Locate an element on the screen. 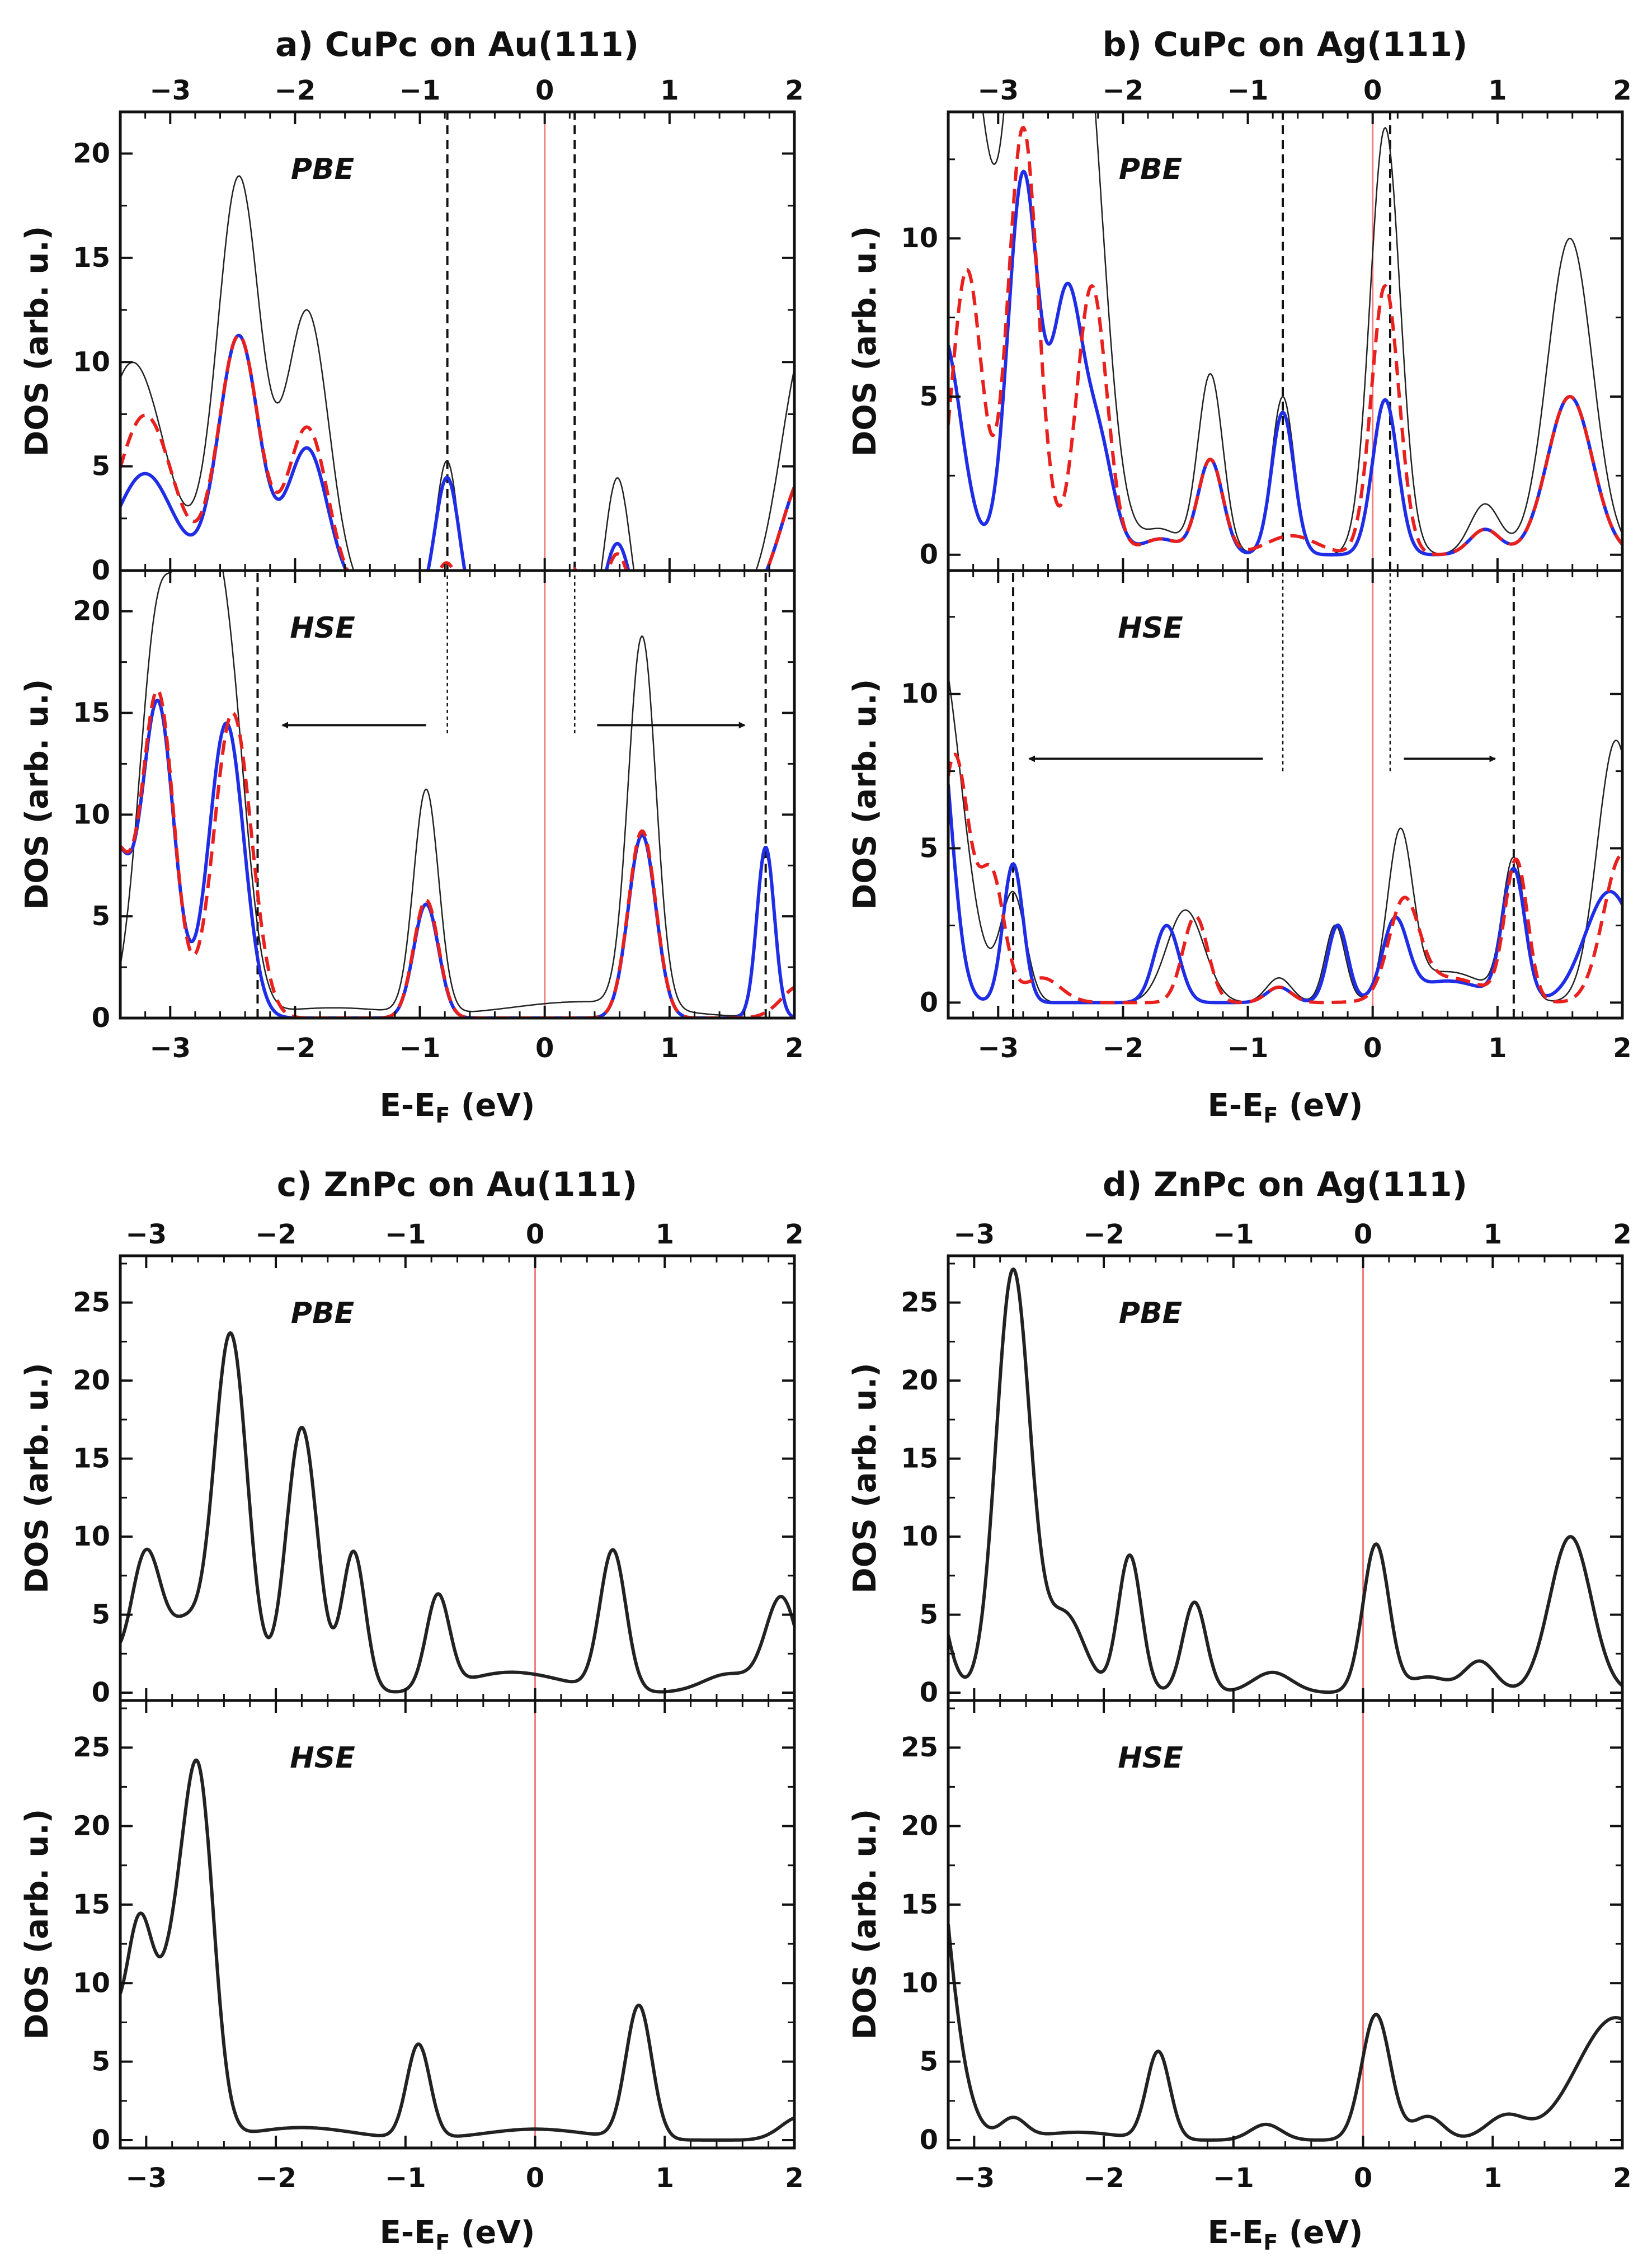 This screenshot has height=2266, width=1652. panel-title-a: a) CuPc on Au(111) is located at coordinates (457, 44).